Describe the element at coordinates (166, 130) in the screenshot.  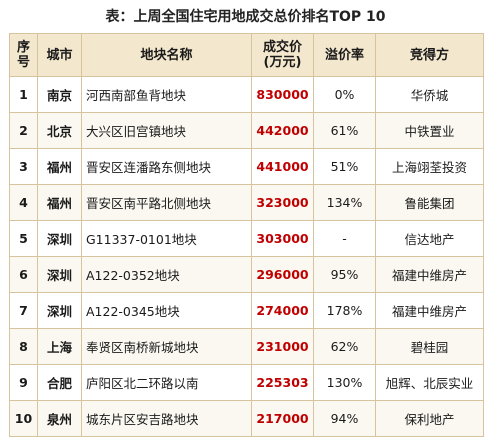
I see `cell-name: 大兴区旧宫镇地块` at that location.